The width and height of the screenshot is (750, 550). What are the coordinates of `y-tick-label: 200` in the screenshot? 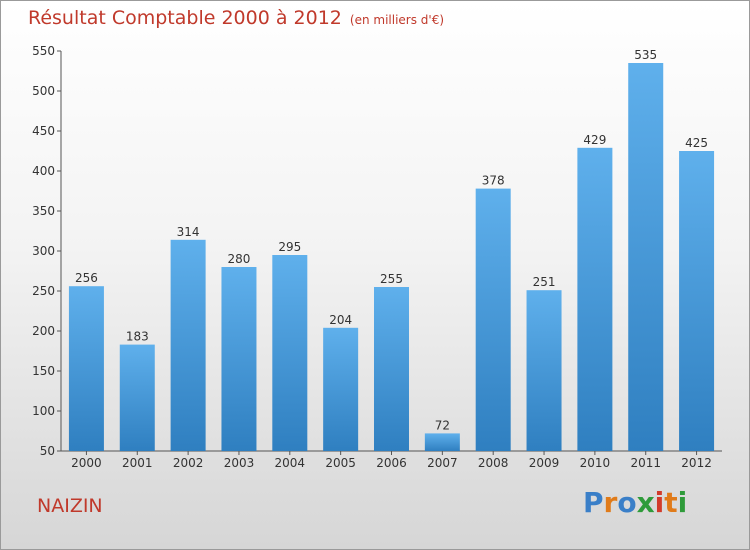 It's located at (43, 331).